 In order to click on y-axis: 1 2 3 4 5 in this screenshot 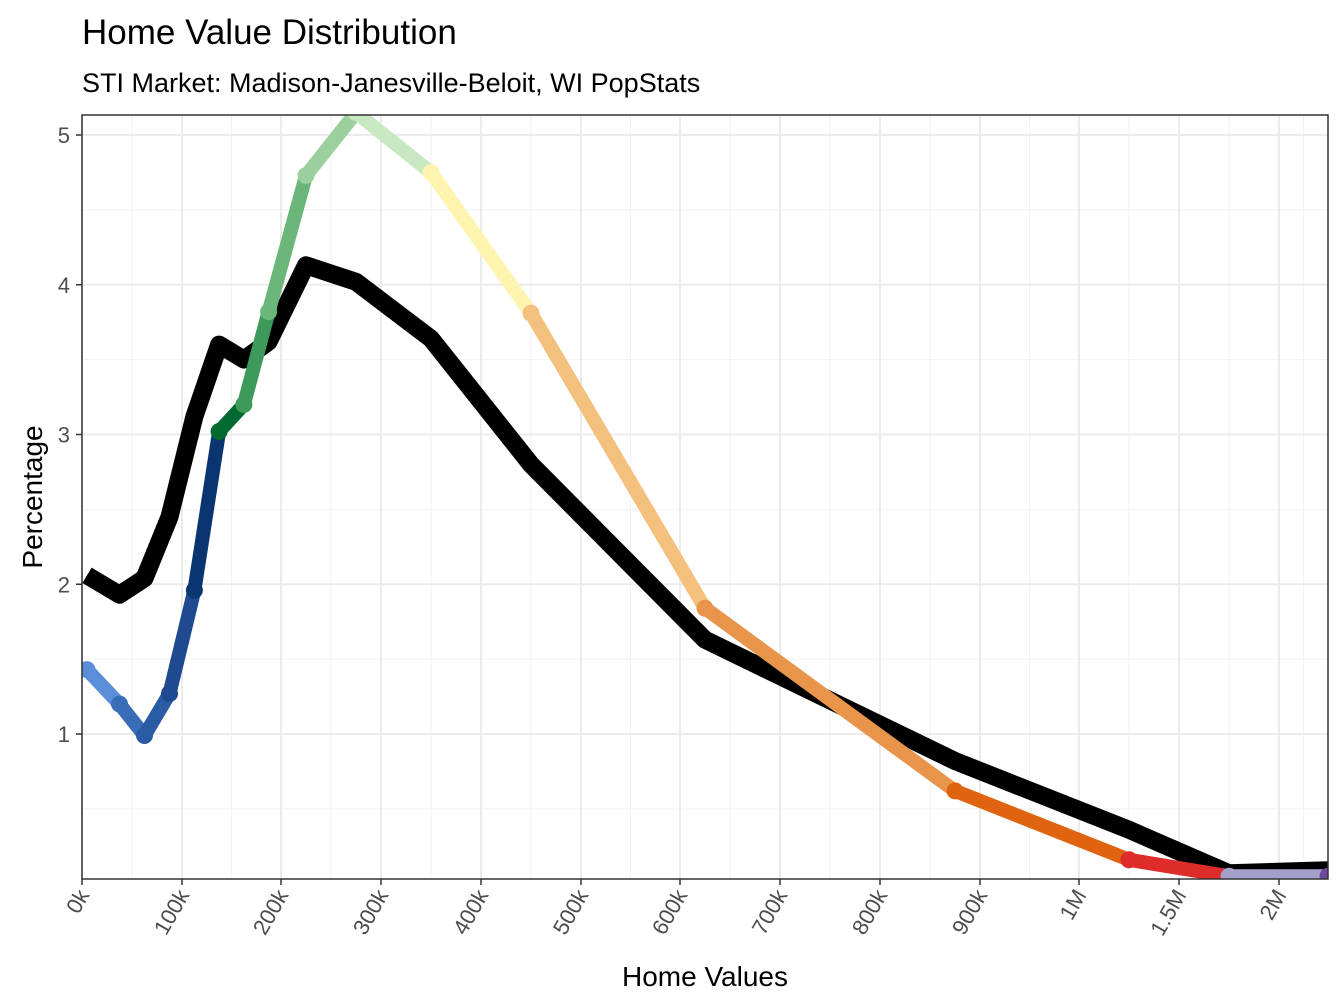, I will do `click(70, 435)`.